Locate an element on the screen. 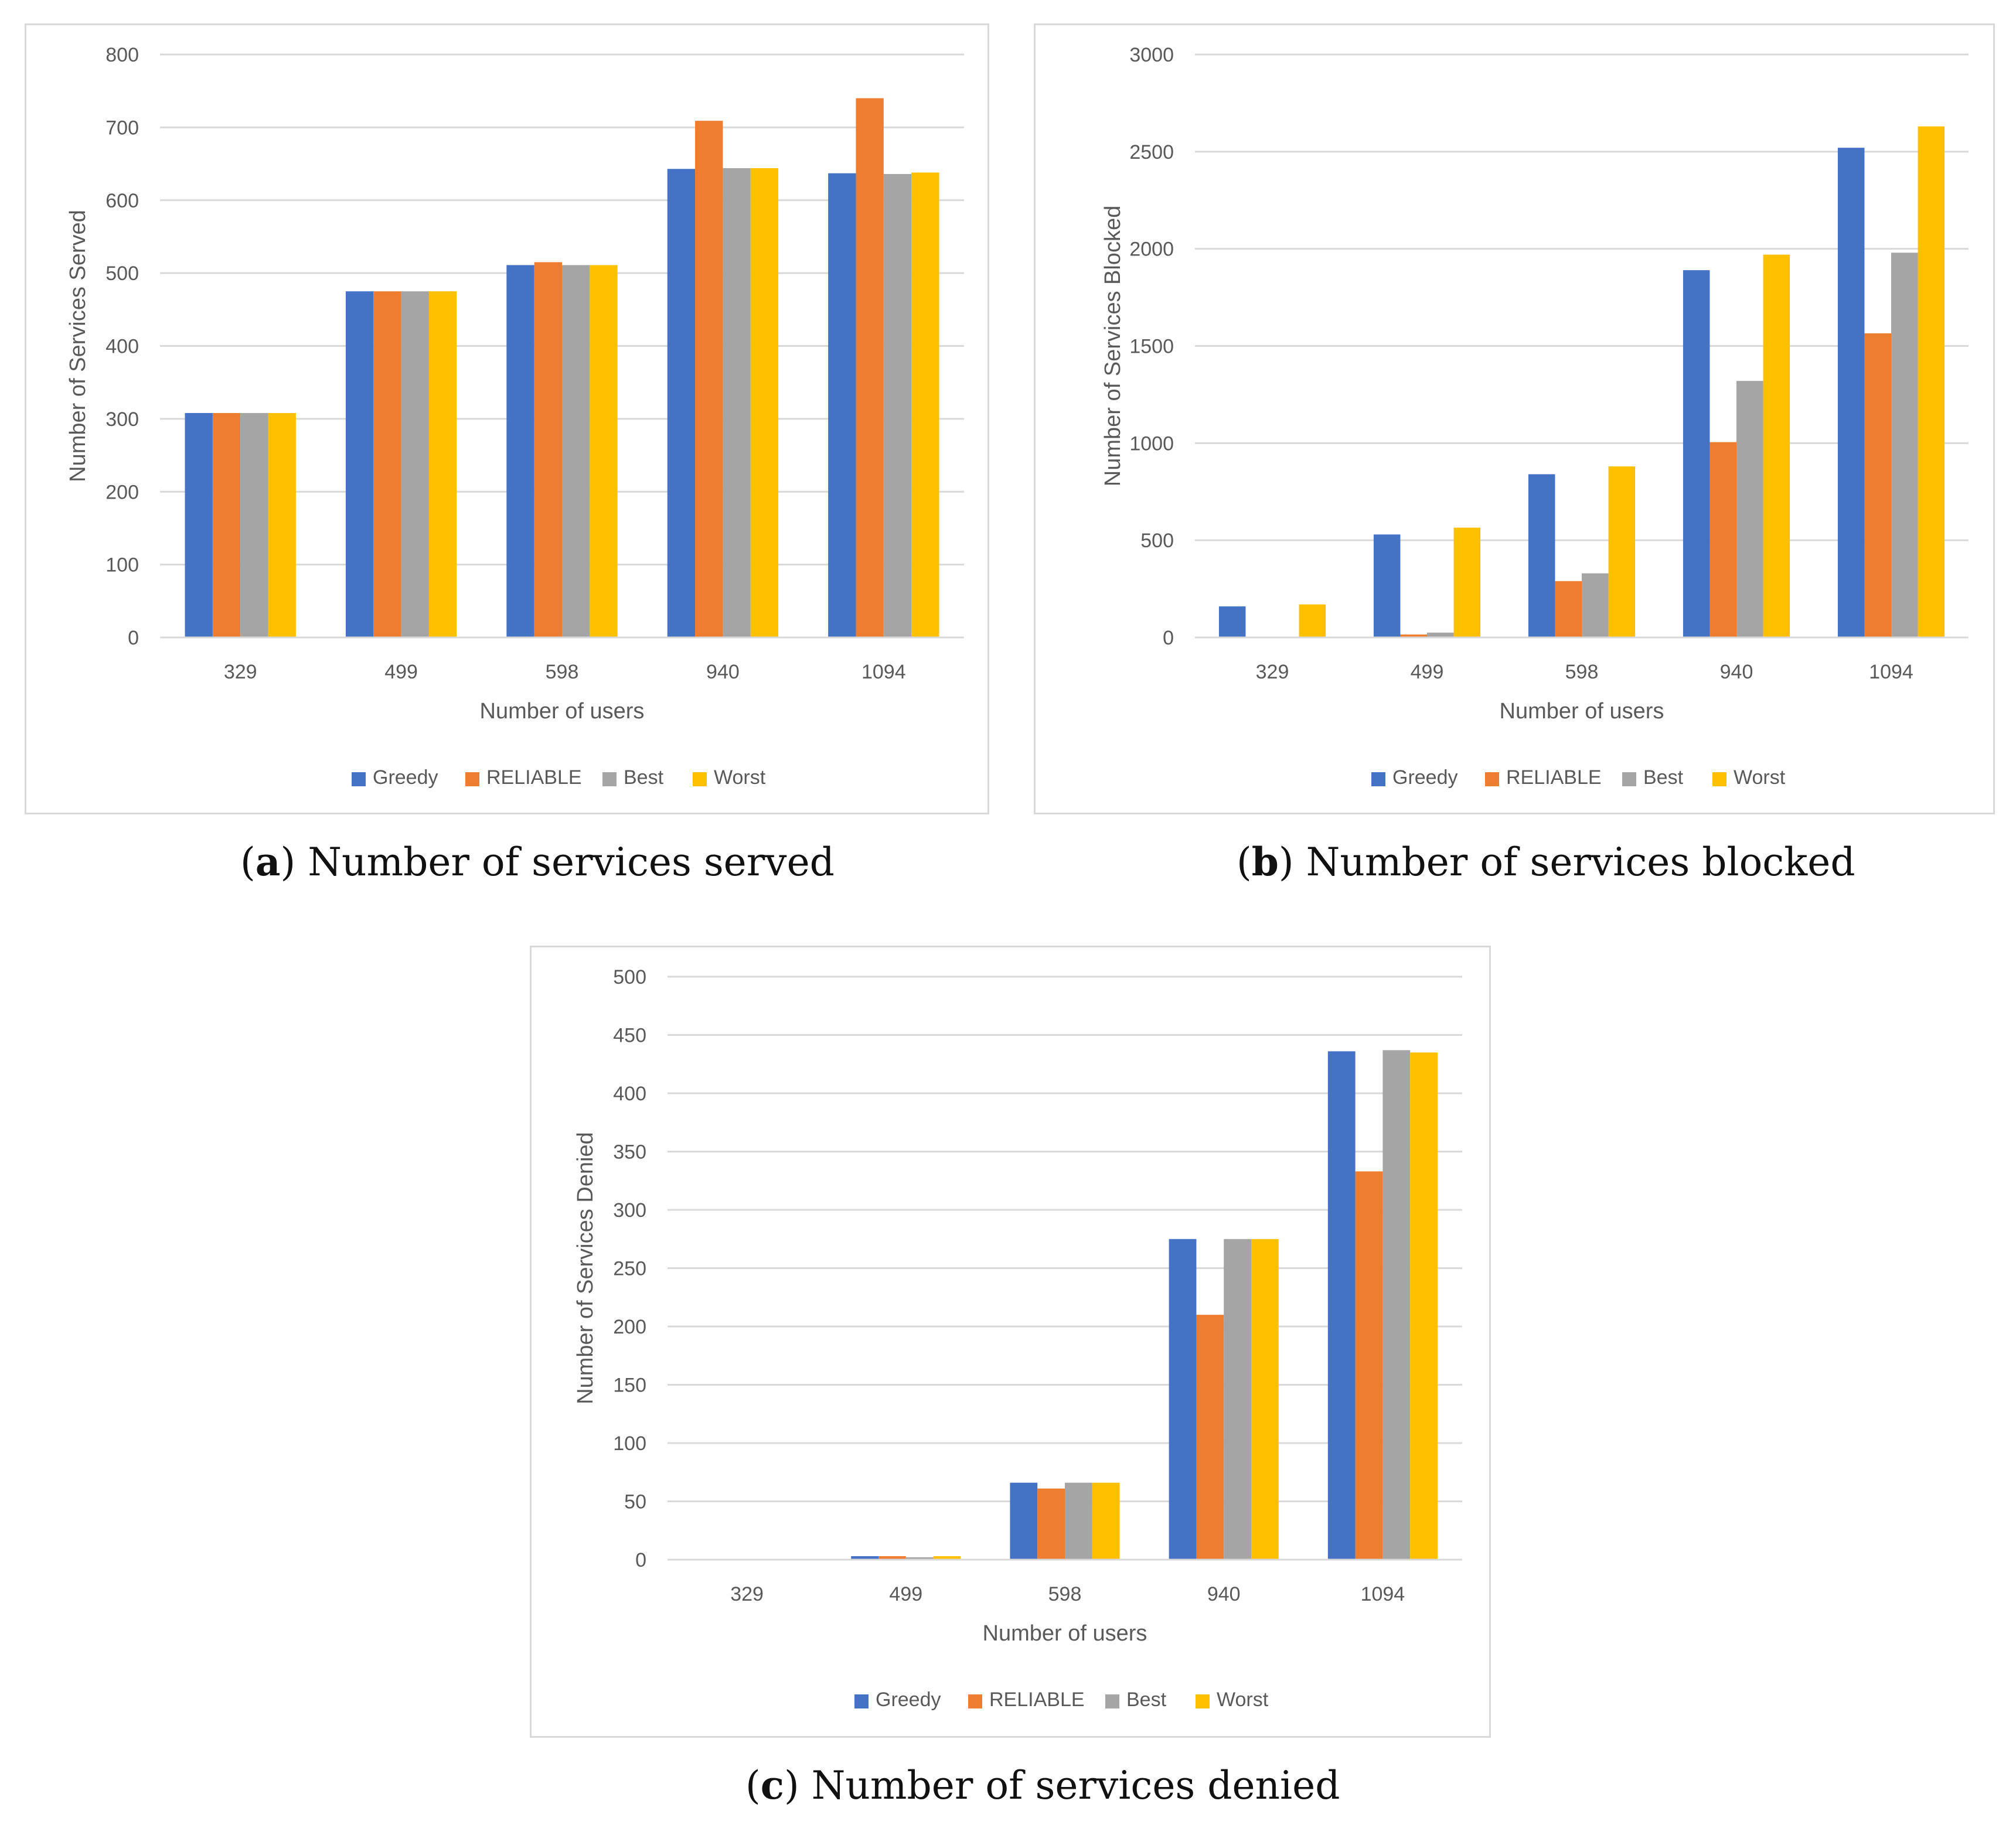  y-tick-label: 2000 is located at coordinates (1151, 249).